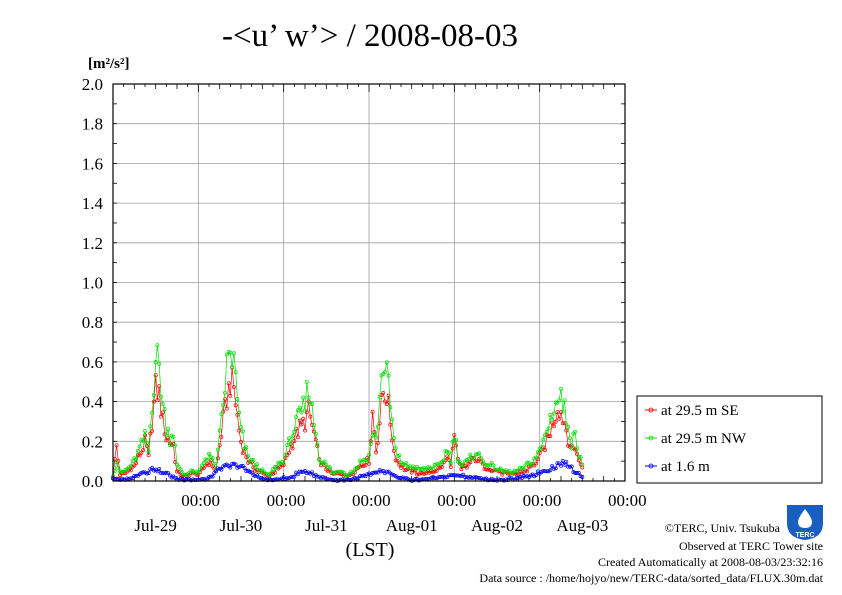 The height and width of the screenshot is (595, 842). I want to click on y-tick-label: 1.8, so click(92, 124).